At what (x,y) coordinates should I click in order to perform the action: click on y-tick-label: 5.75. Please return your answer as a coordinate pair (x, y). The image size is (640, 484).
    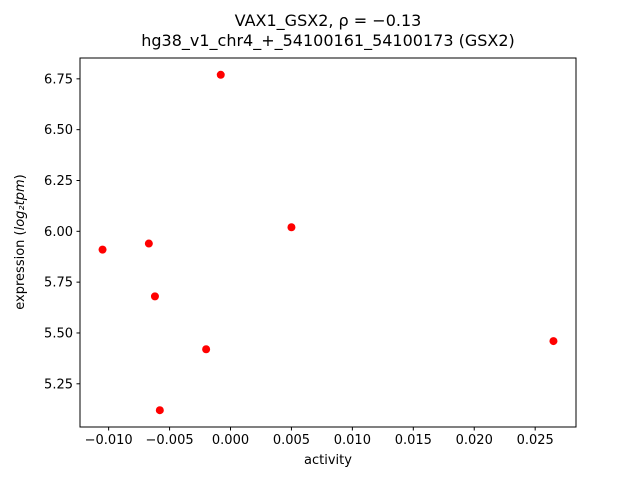
    Looking at the image, I should click on (58, 283).